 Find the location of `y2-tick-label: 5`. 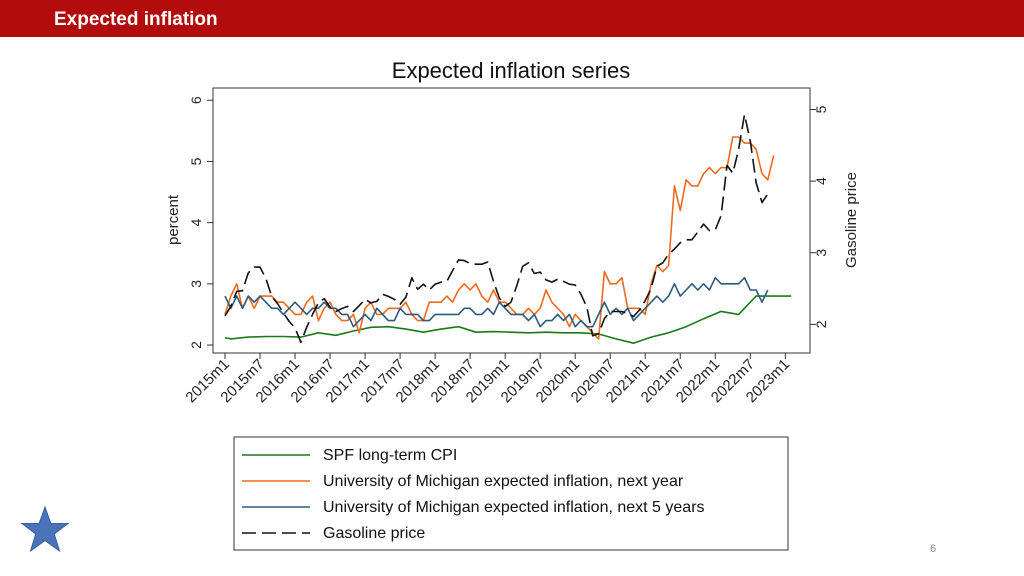

y2-tick-label: 5 is located at coordinates (821, 109).